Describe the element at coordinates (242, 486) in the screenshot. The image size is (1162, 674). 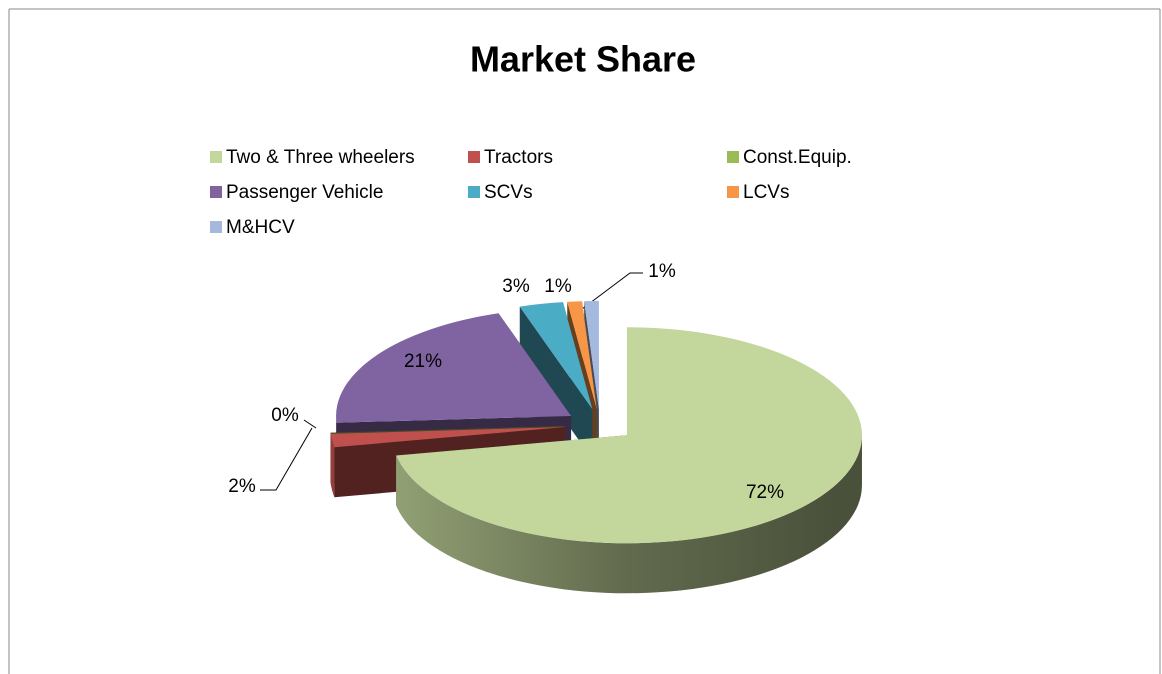
I see `data-label: 2%` at that location.